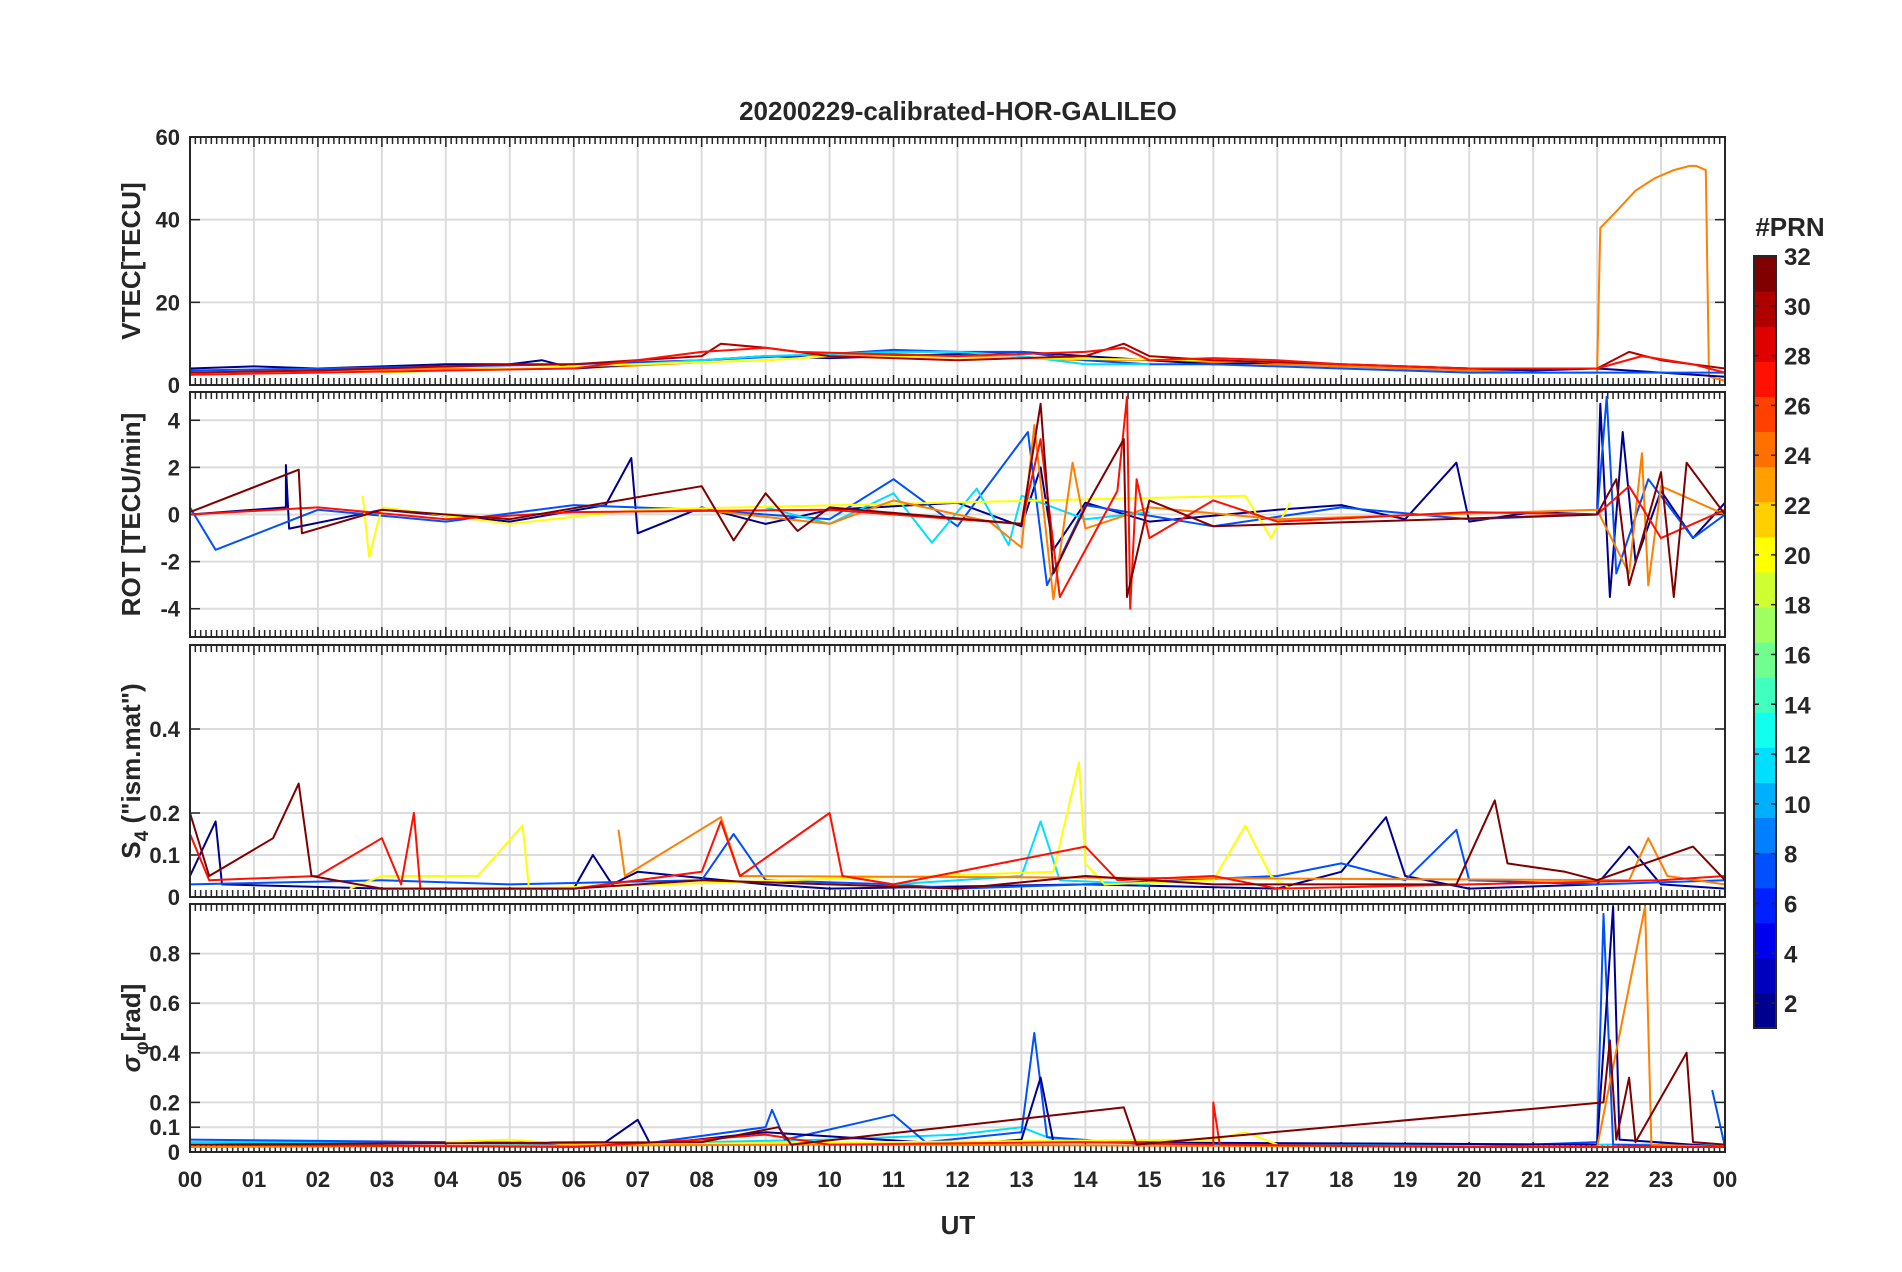 The width and height of the screenshot is (1902, 1272). I want to click on x-tick-label: 03, so click(382, 1179).